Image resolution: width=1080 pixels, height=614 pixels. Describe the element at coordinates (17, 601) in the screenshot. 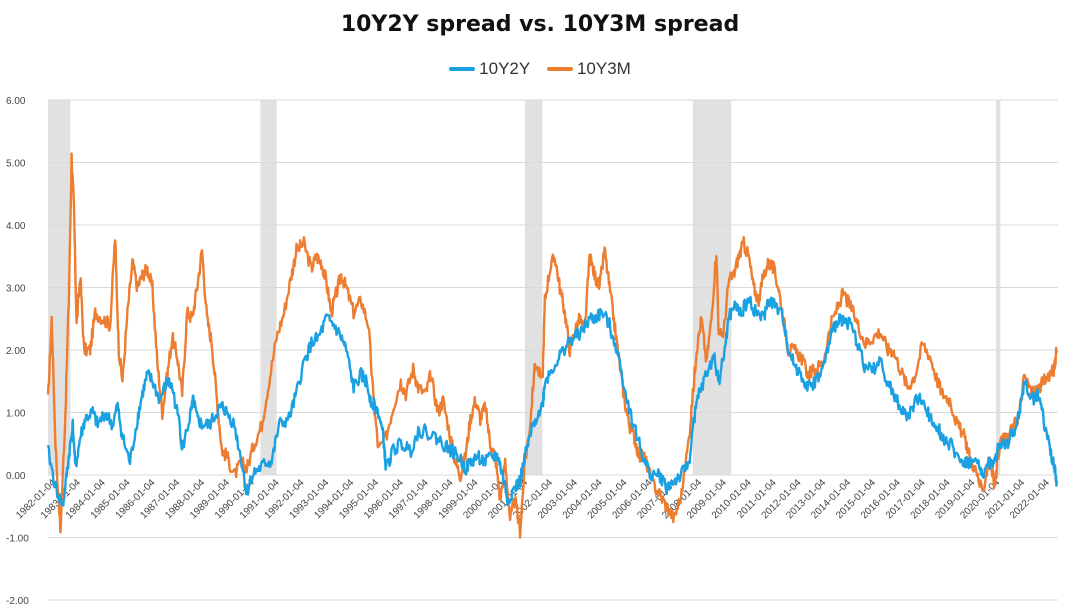

I see `y-tick-label: -2.00` at that location.